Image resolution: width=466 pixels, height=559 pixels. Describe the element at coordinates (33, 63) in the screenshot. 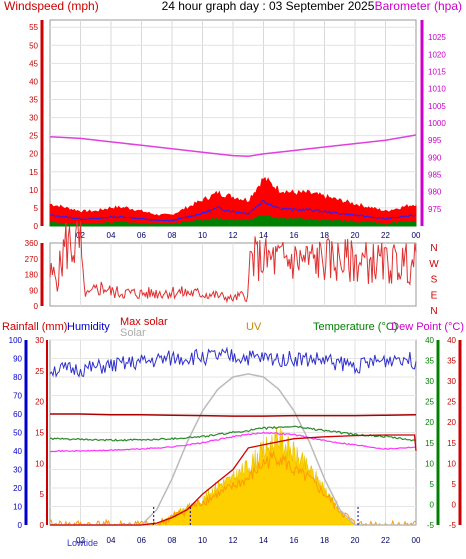

I see `wind-tick-label: 45` at that location.